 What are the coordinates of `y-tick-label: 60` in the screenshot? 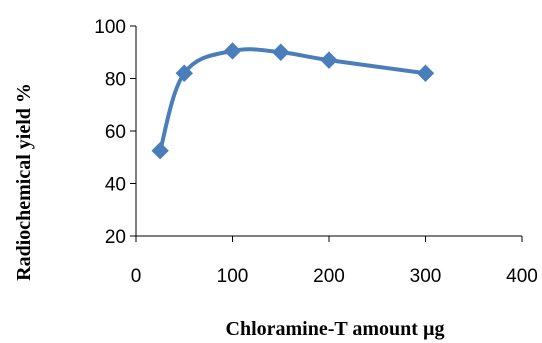 It's located at (115, 132).